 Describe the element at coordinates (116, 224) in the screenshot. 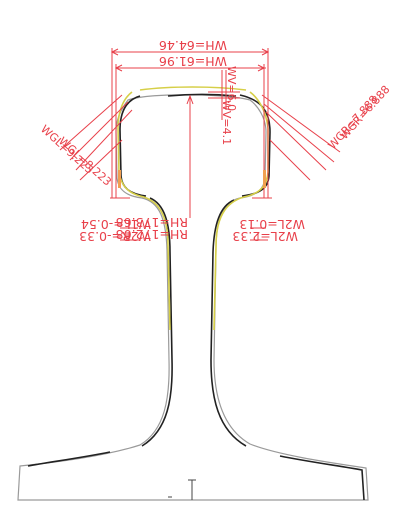

I see `label-w1l: W1L=-0.54` at that location.